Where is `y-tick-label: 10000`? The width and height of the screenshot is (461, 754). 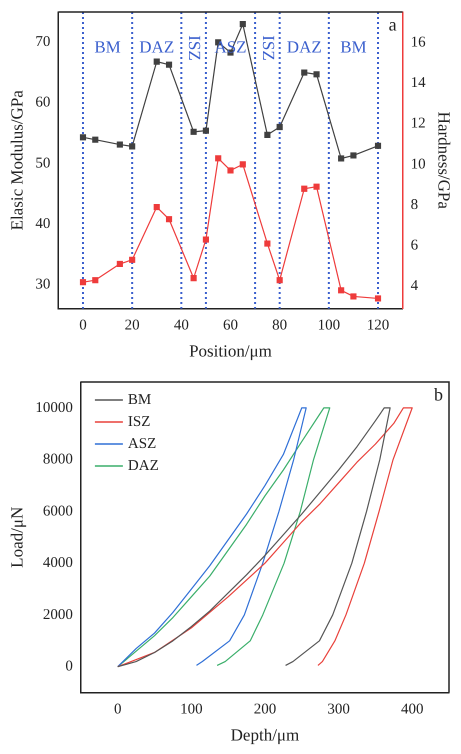
y-tick-label: 10000 is located at coordinates (54, 408).